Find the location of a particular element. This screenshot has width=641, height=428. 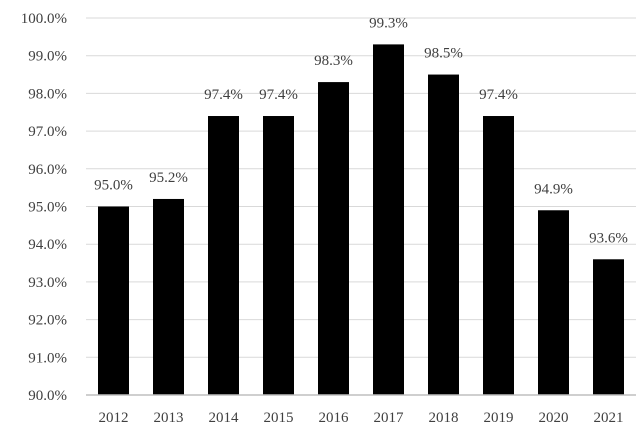

x-tick-label: 2021 is located at coordinates (609, 418).